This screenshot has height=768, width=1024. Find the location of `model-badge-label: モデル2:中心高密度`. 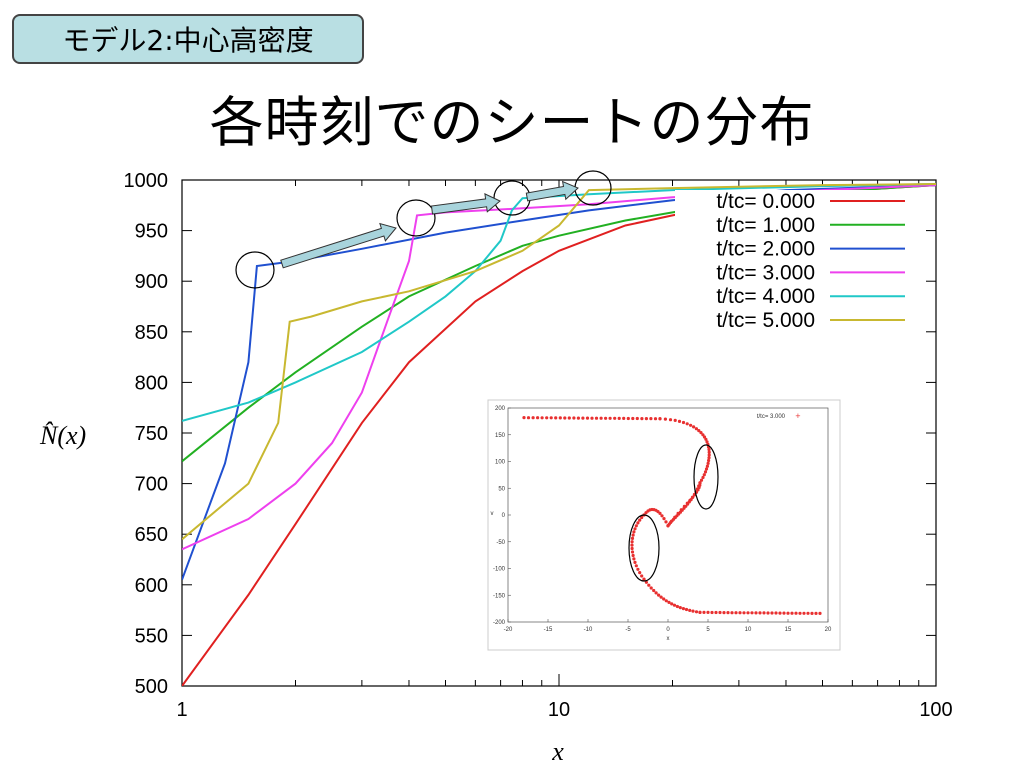

model-badge-label: モデル2:中心高密度 is located at coordinates (188, 40).